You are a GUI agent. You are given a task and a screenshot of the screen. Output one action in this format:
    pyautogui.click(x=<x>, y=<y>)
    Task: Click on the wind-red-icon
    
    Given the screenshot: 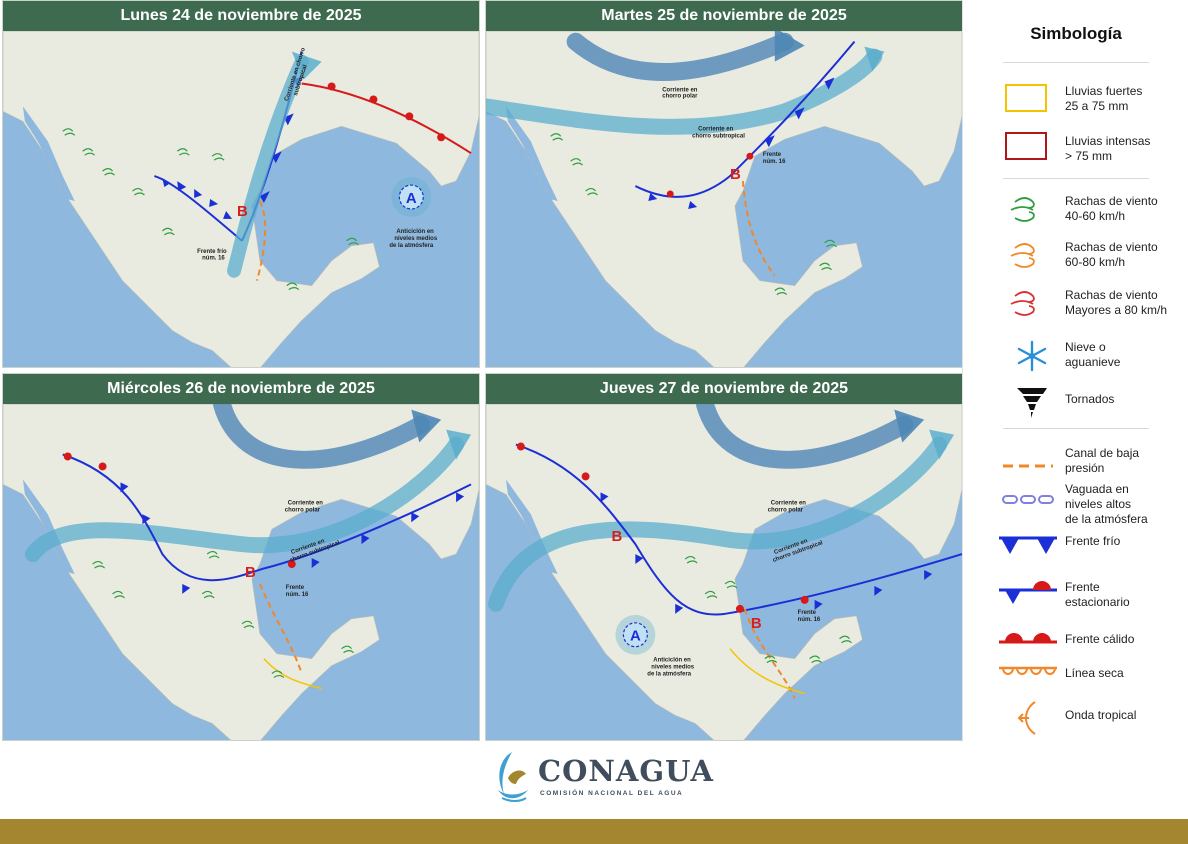 What is the action you would take?
    pyautogui.click(x=1022, y=303)
    